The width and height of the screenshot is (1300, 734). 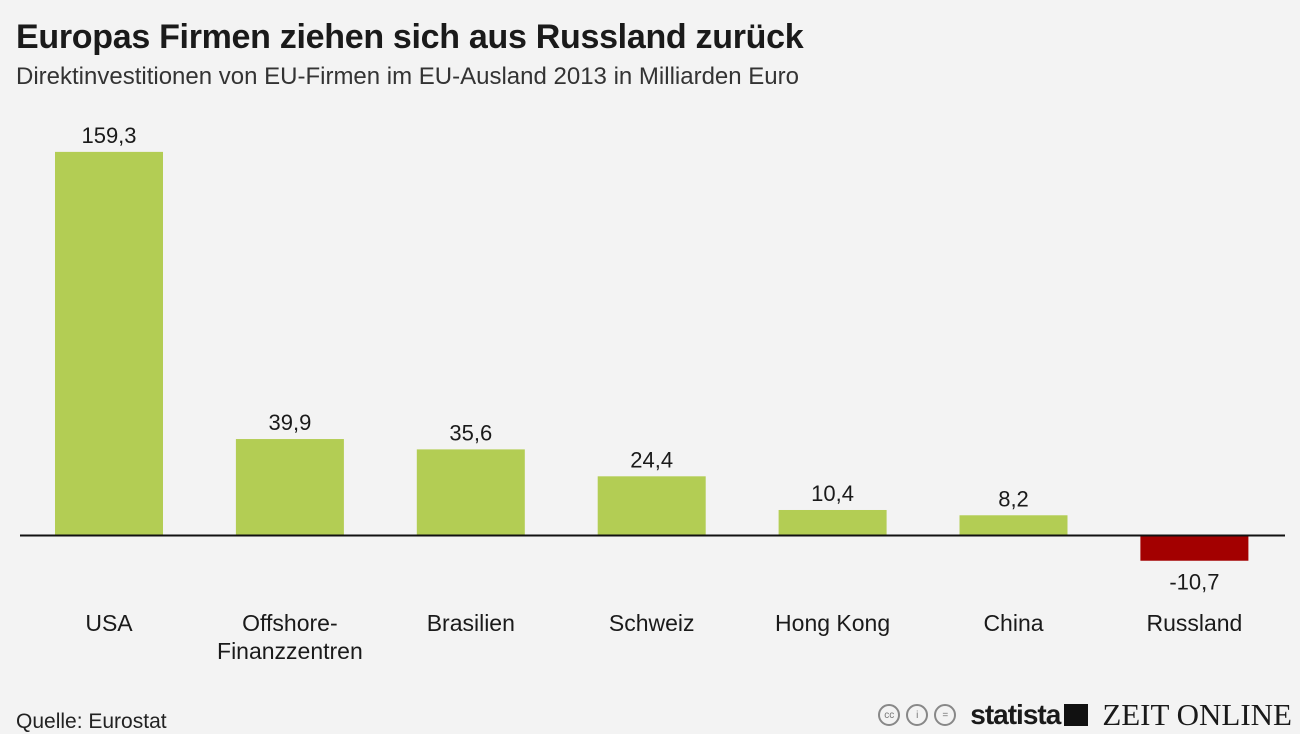 What do you see at coordinates (108, 135) in the screenshot?
I see `data-label-0: 159,3` at bounding box center [108, 135].